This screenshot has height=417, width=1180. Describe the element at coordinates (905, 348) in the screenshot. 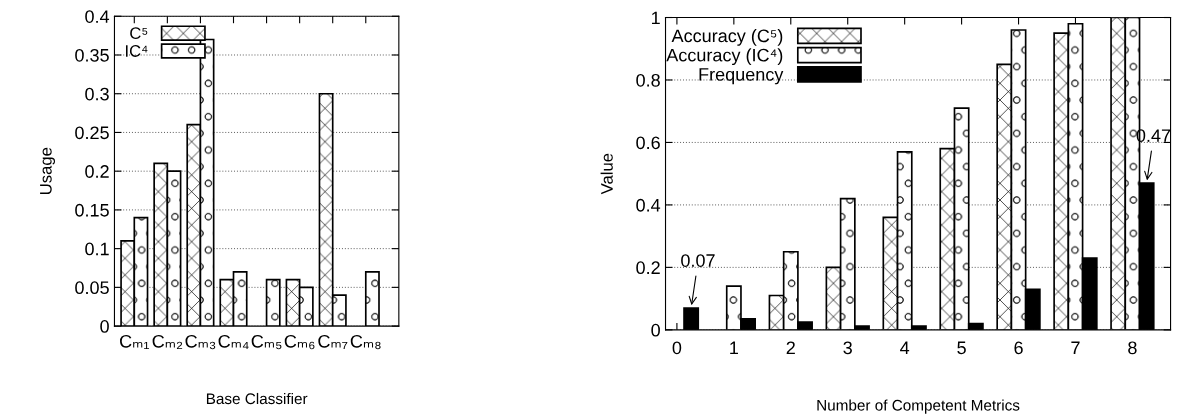

I see `x-tick-label: 4` at that location.